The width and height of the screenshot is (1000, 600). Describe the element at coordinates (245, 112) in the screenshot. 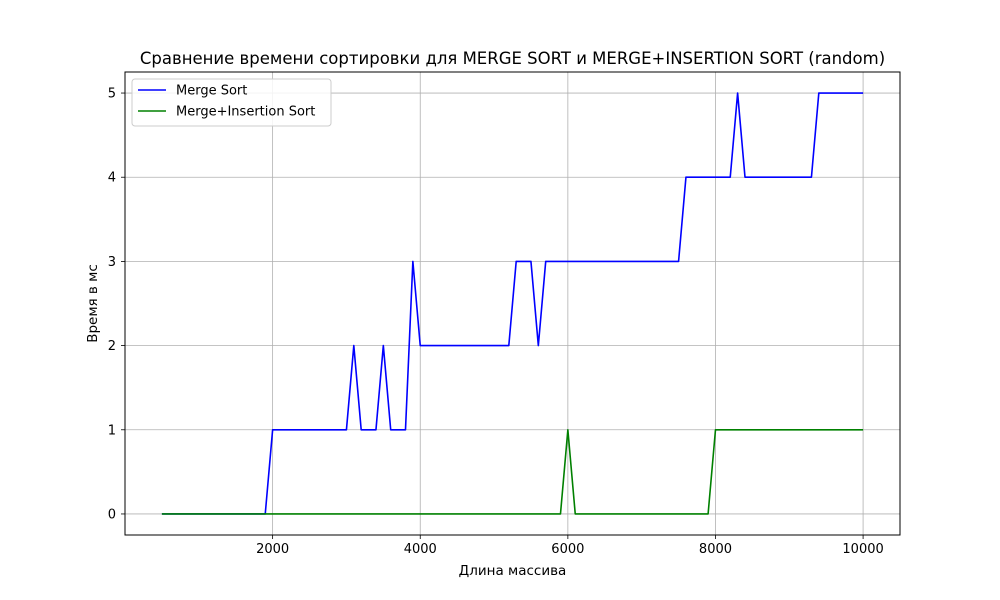

I see `legend-label-2: Merge+Insertion Sort` at that location.